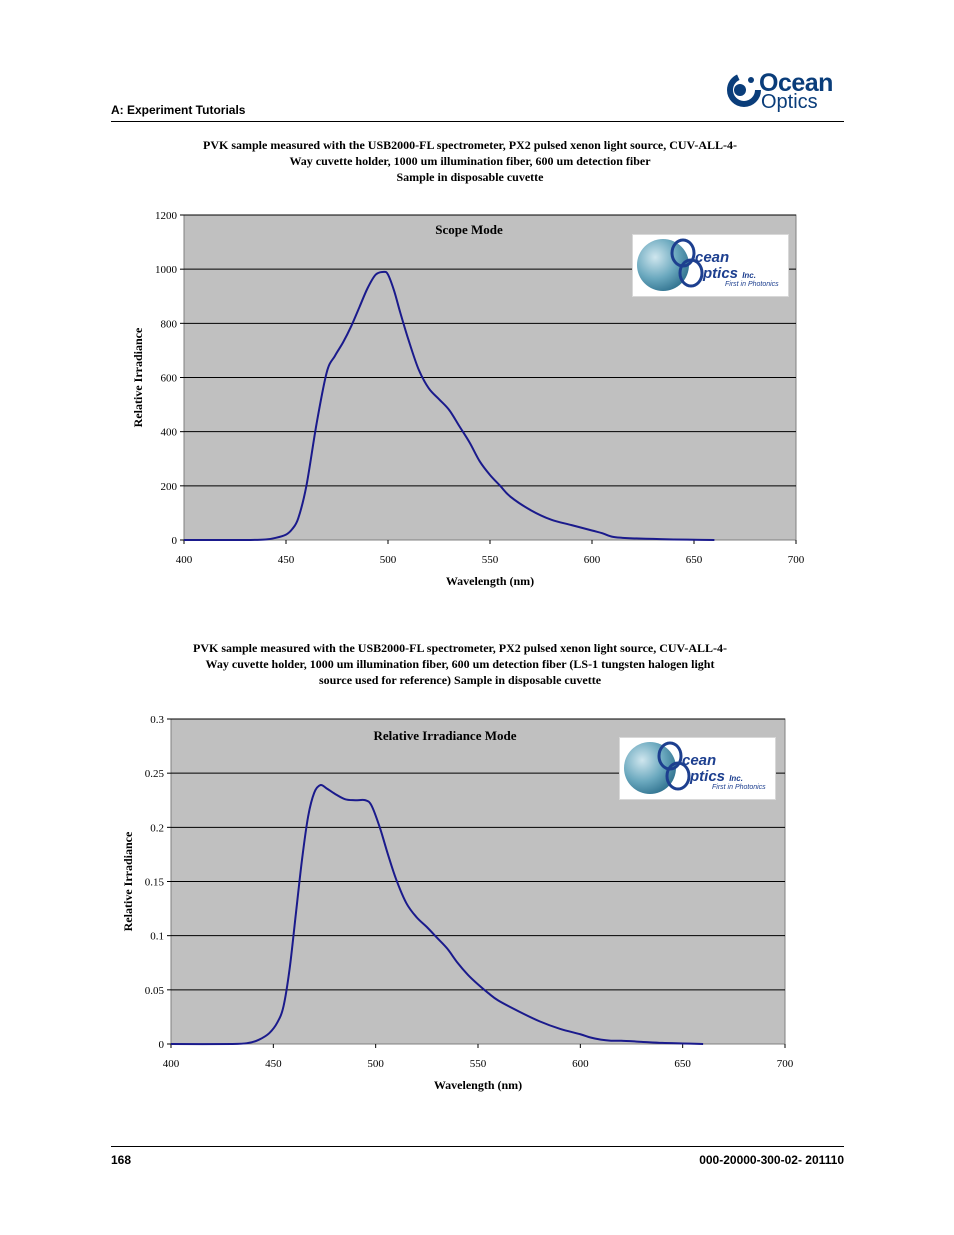 Image resolution: width=954 pixels, height=1235 pixels. Describe the element at coordinates (796, 83) in the screenshot. I see `logo-word-ocean: Ocean` at that location.